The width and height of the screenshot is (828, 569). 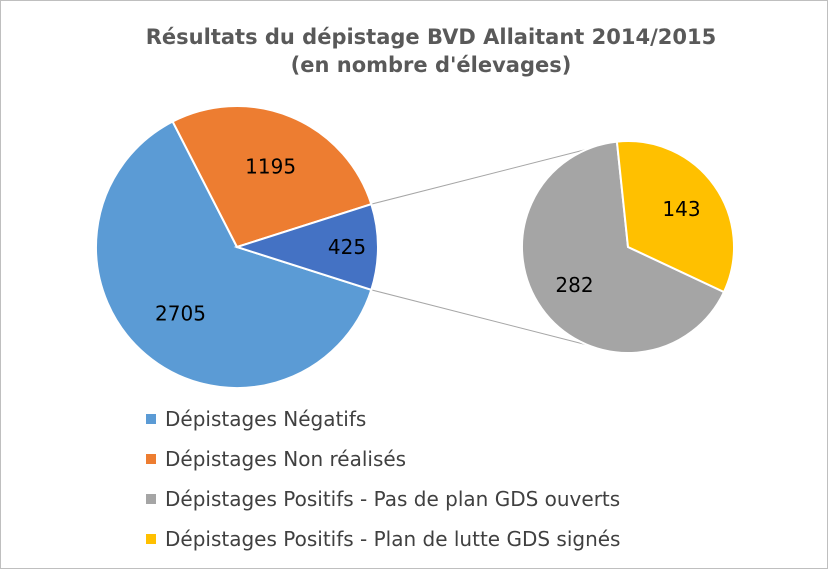 I want to click on data-label-non_realises: 1195, so click(x=270, y=166).